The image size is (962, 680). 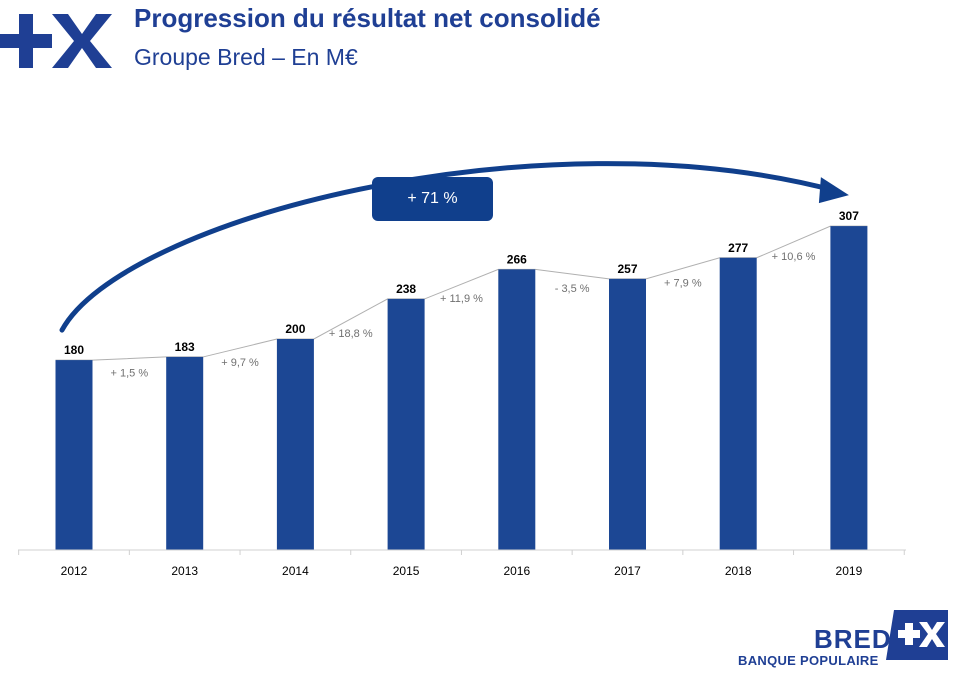 What do you see at coordinates (627, 269) in the screenshot?
I see `value-label: 257` at bounding box center [627, 269].